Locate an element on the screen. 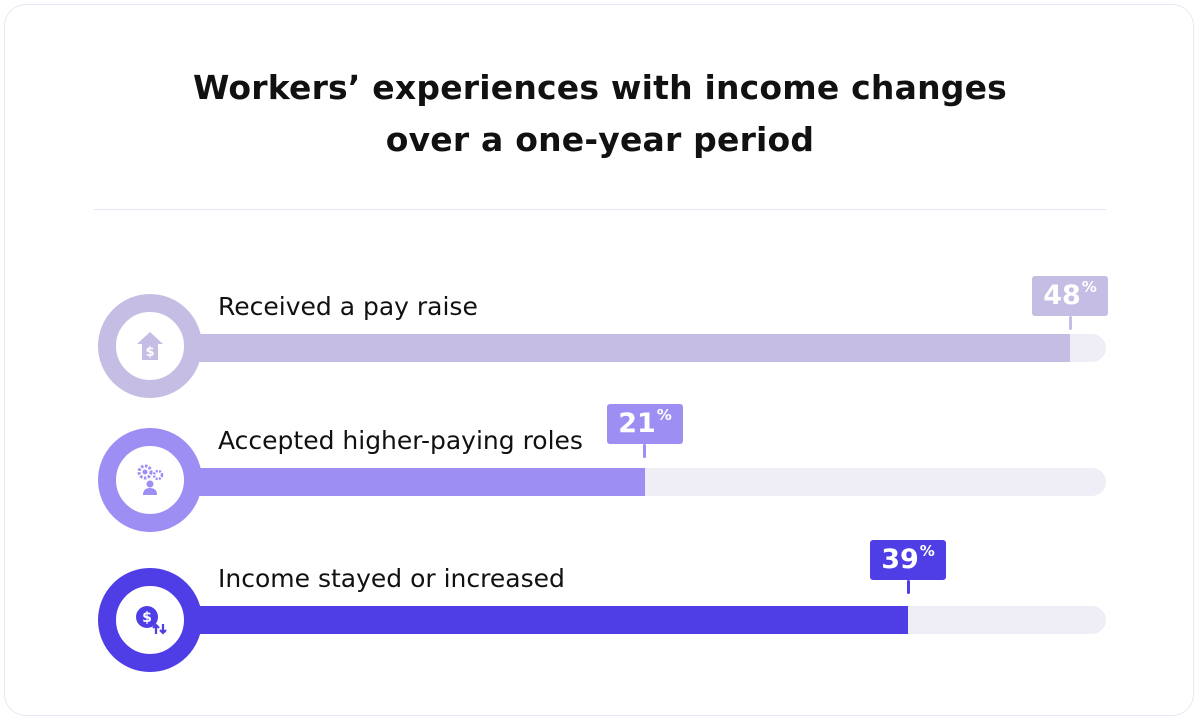  value-number: 39 is located at coordinates (900, 559).